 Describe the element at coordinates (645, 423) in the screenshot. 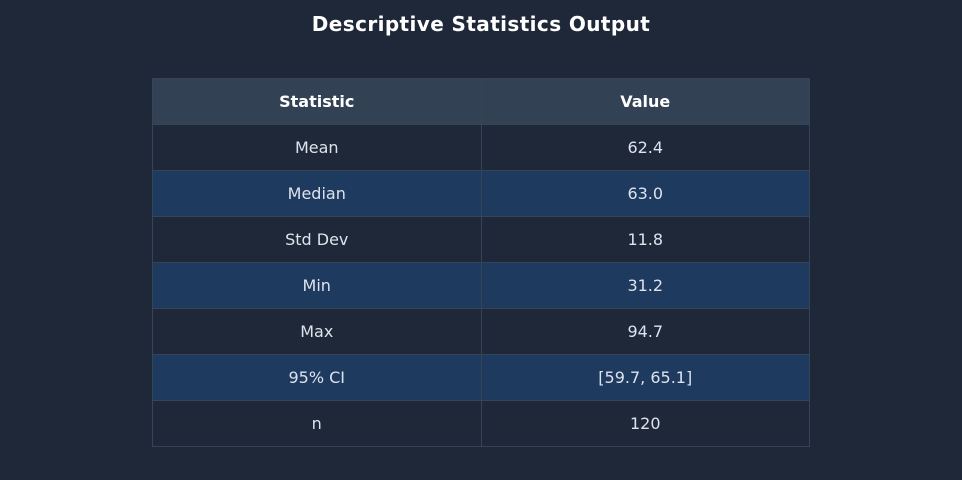

I see `value-cell: 120` at that location.